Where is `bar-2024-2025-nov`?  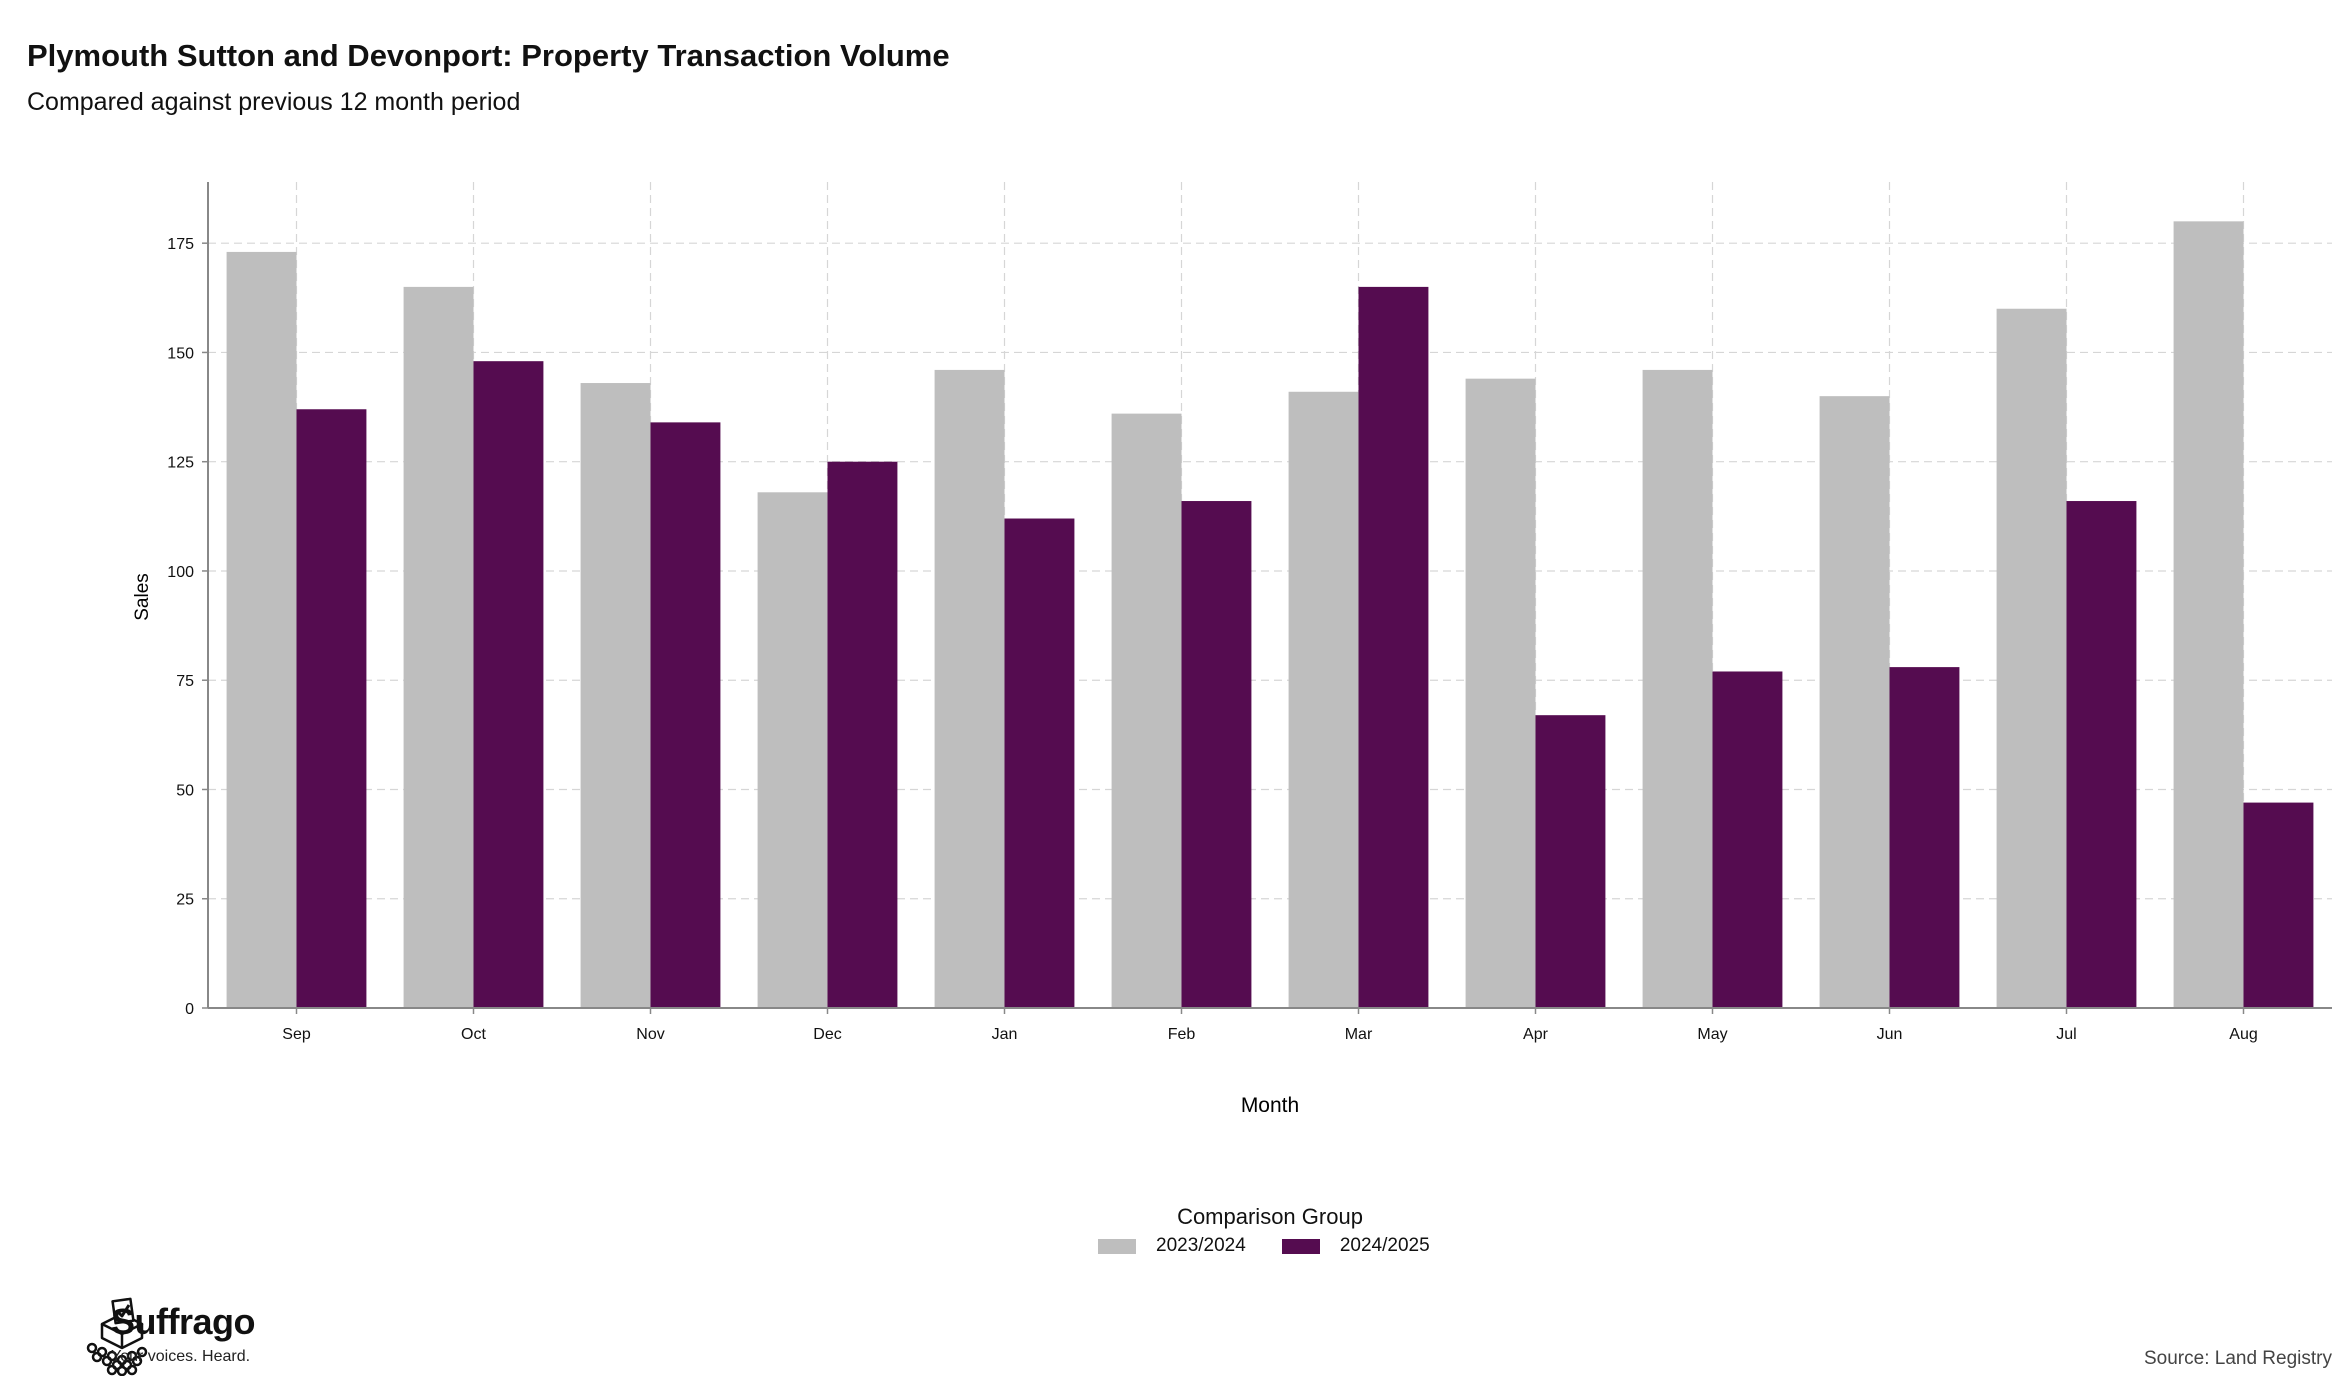 bar-2024-2025-nov is located at coordinates (685, 715).